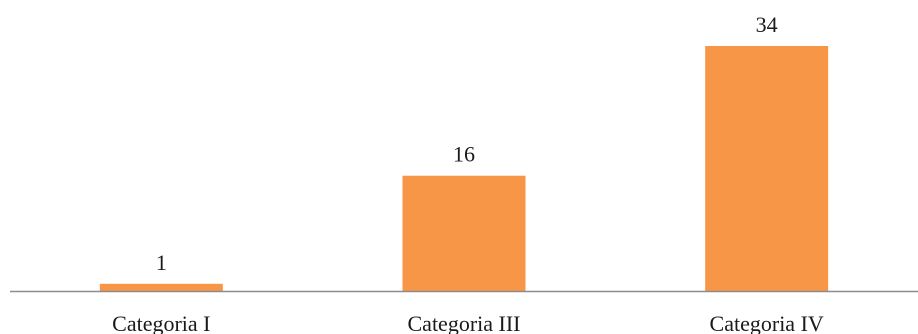 This screenshot has width=918, height=334. I want to click on data-label-1: 1, so click(161, 262).